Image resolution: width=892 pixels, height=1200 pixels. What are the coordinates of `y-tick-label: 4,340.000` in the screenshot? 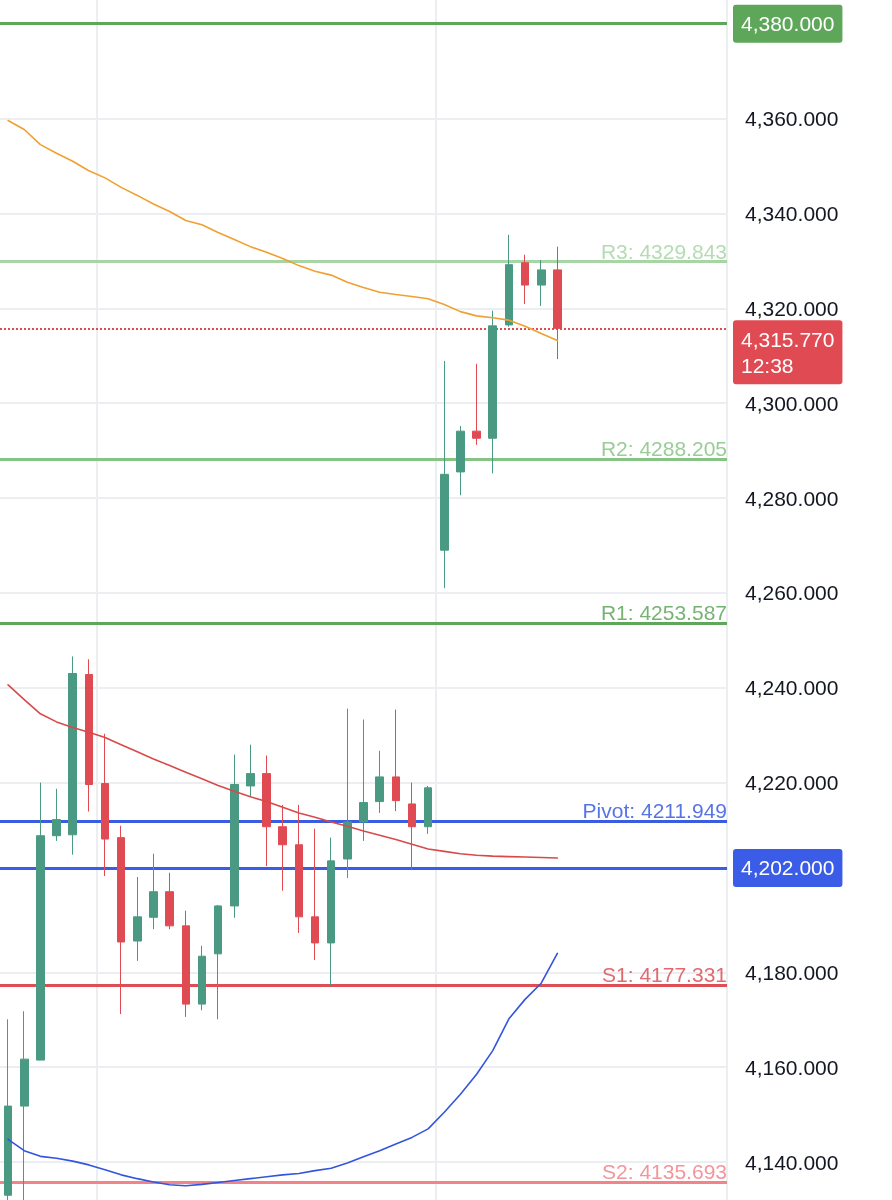 It's located at (792, 213).